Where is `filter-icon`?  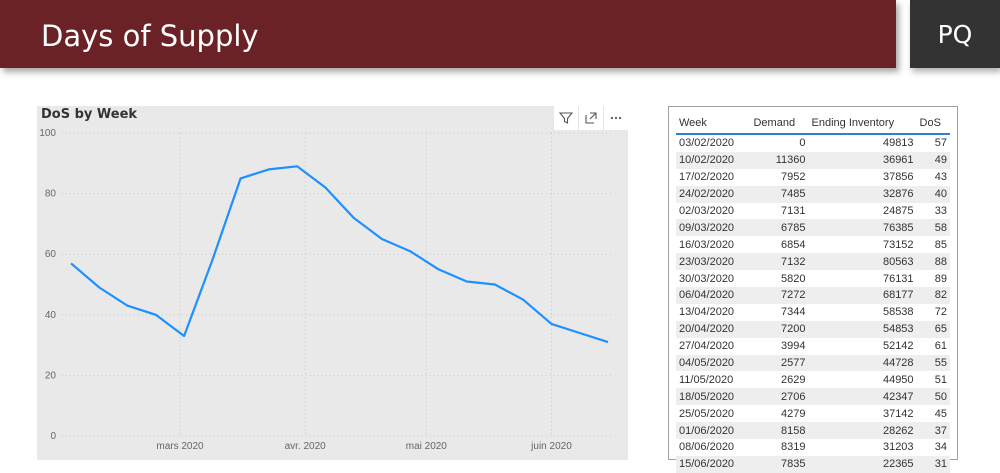 filter-icon is located at coordinates (565, 118).